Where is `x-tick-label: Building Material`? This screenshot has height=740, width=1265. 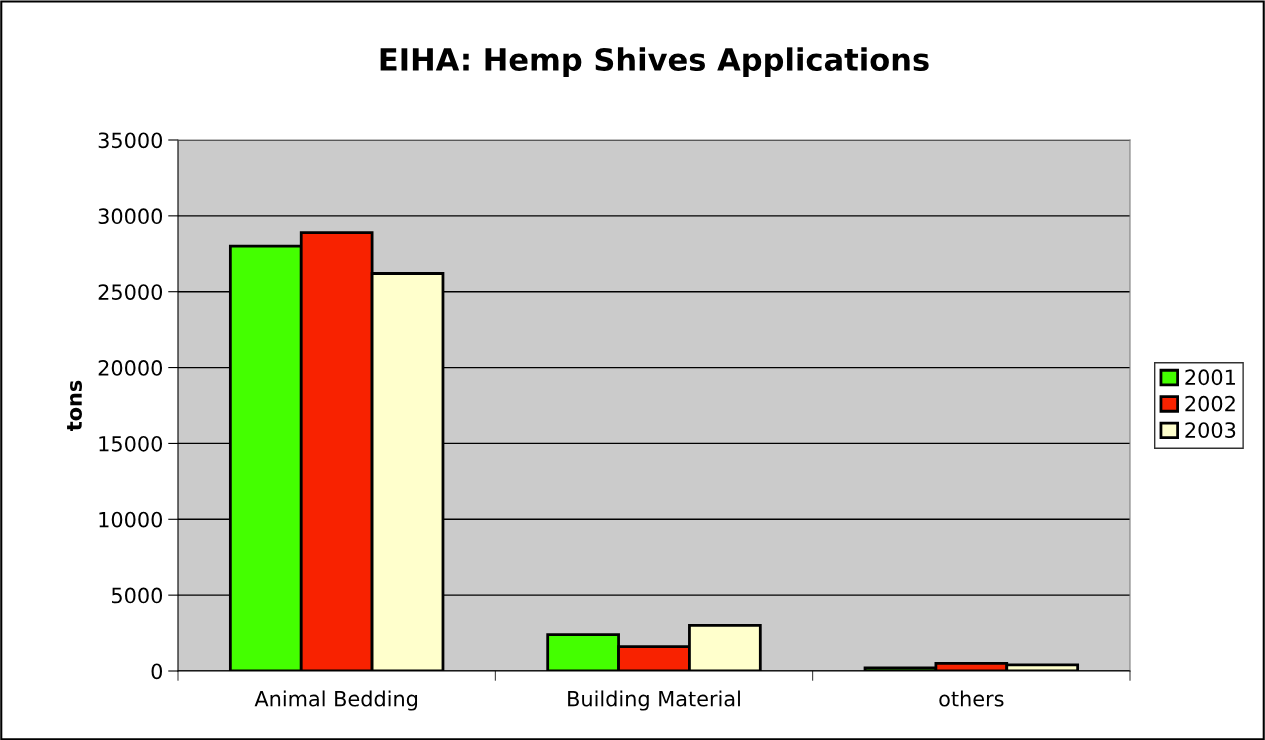
x-tick-label: Building Material is located at coordinates (654, 700).